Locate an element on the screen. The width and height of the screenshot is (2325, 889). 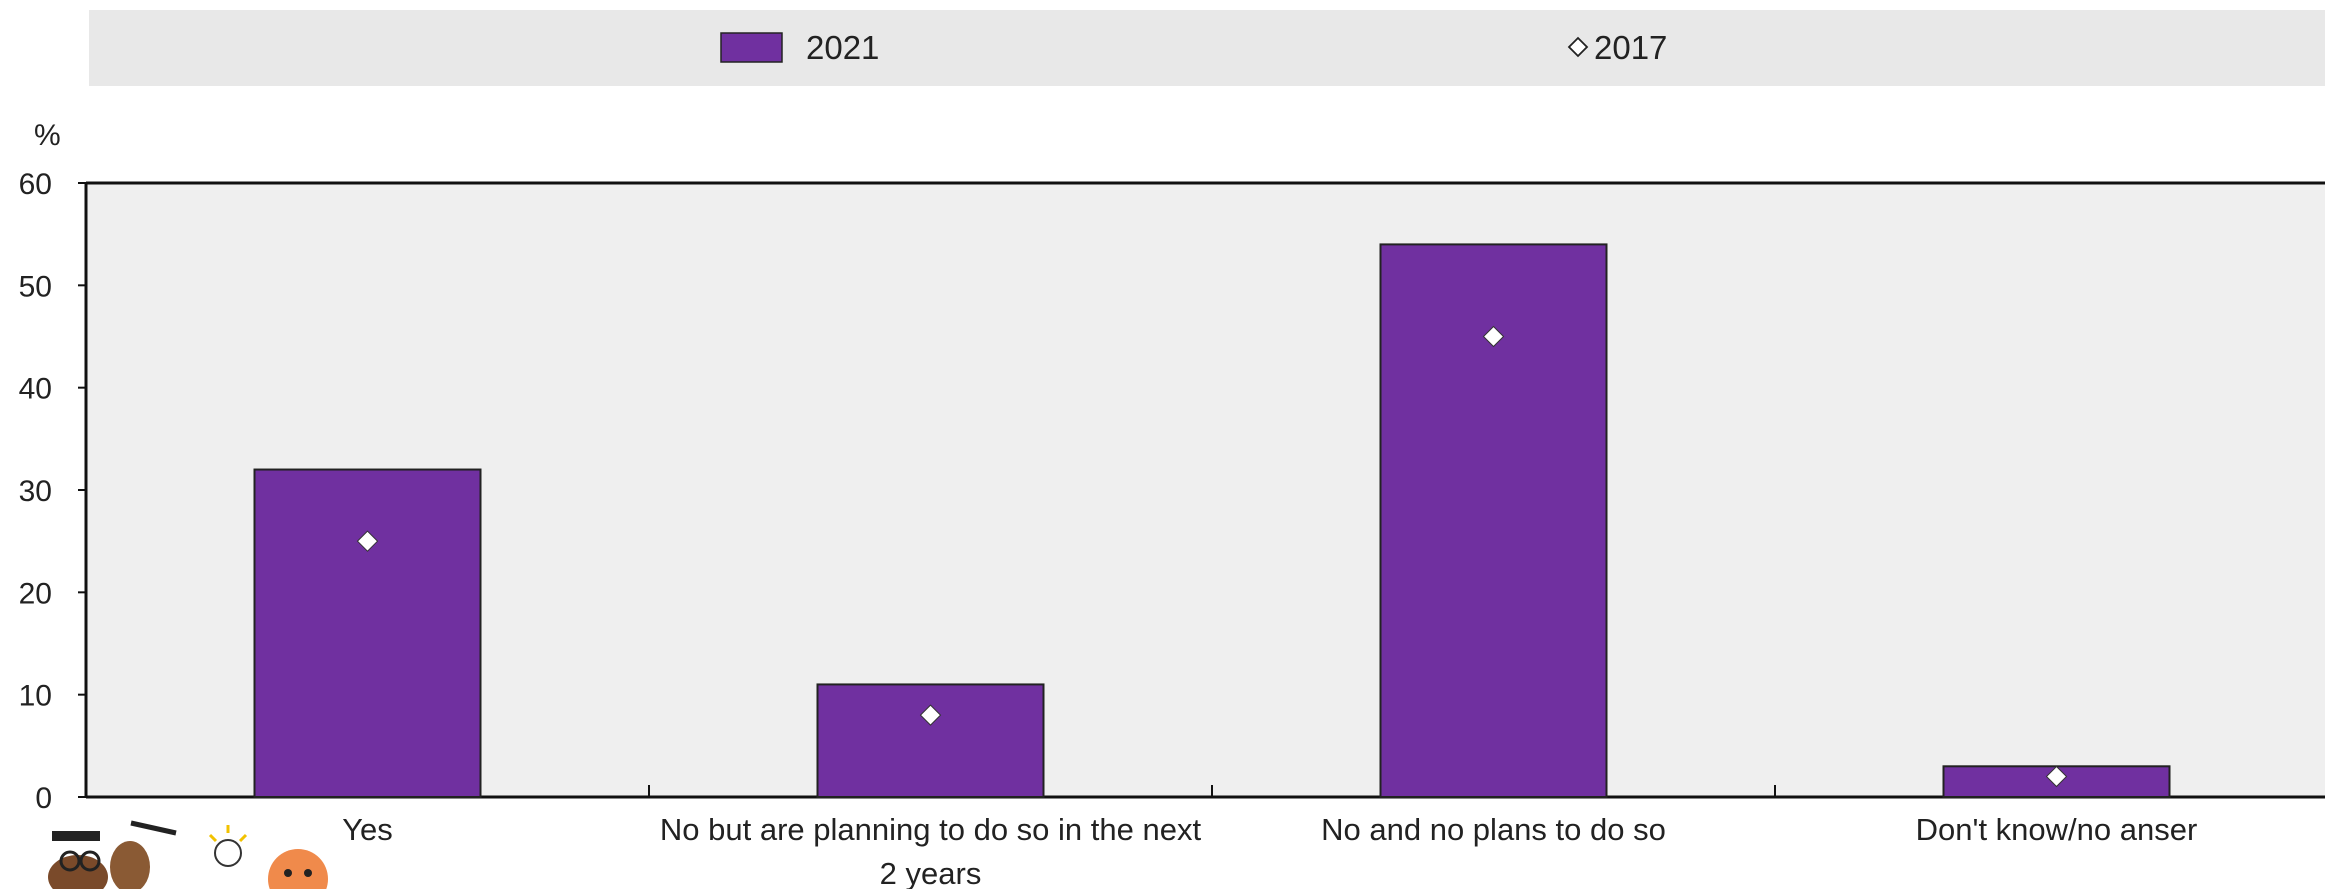
x-category-label: No and no plans to do so is located at coordinates (1493, 829).